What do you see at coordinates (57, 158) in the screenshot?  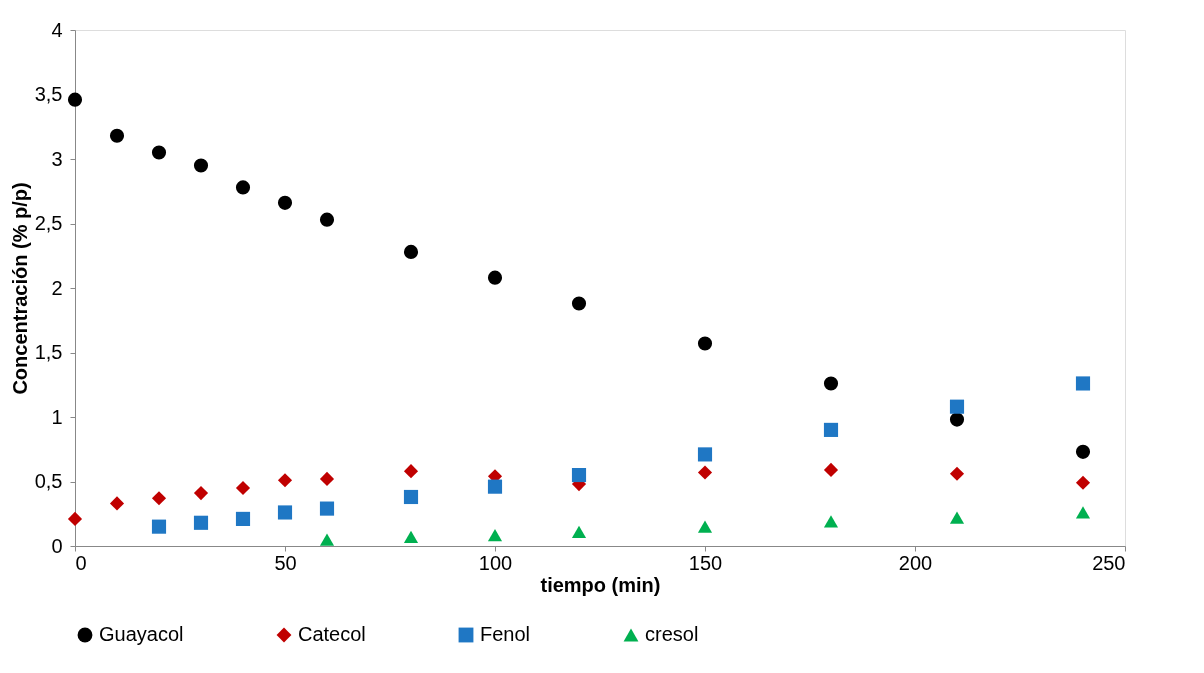 I see `y-tick-label: 3` at bounding box center [57, 158].